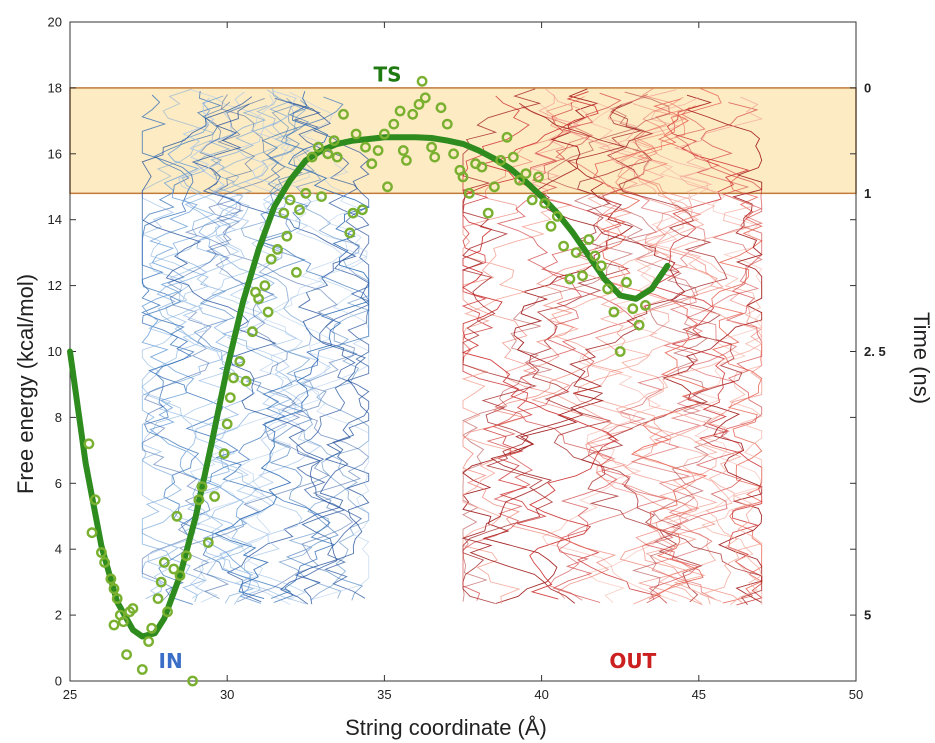 The height and width of the screenshot is (743, 935). I want to click on y-tick-label: 20, so click(55, 22).